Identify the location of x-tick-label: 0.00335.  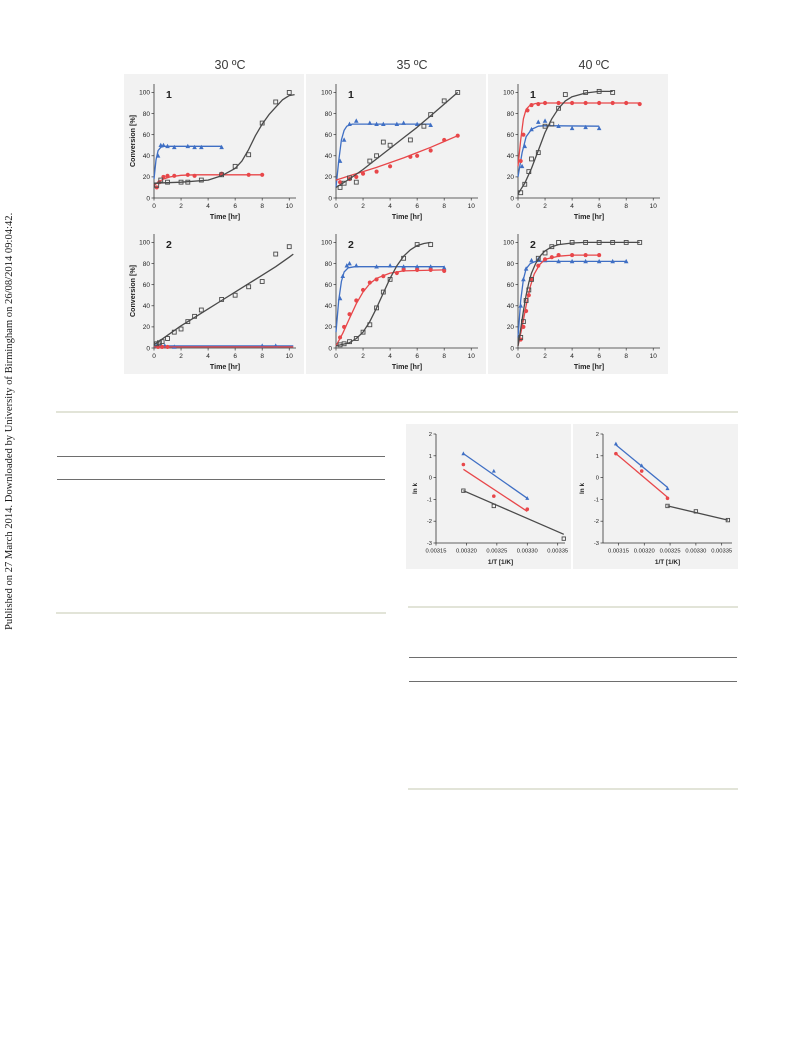
(557, 551).